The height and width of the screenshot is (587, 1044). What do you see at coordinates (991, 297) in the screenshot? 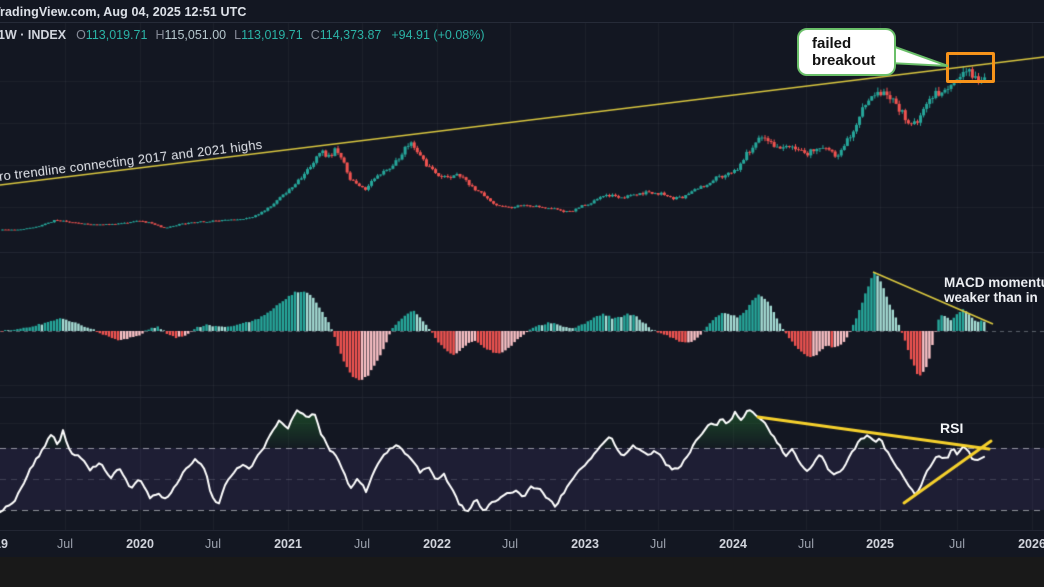
I see `macd-annotation-line2: weaker than in` at bounding box center [991, 297].